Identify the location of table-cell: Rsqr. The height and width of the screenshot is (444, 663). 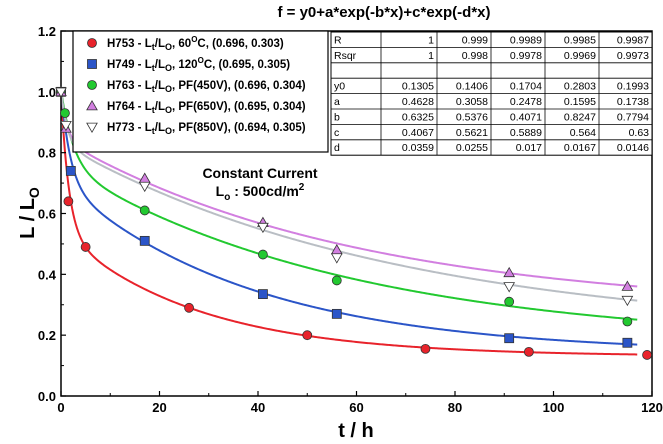
(345, 56).